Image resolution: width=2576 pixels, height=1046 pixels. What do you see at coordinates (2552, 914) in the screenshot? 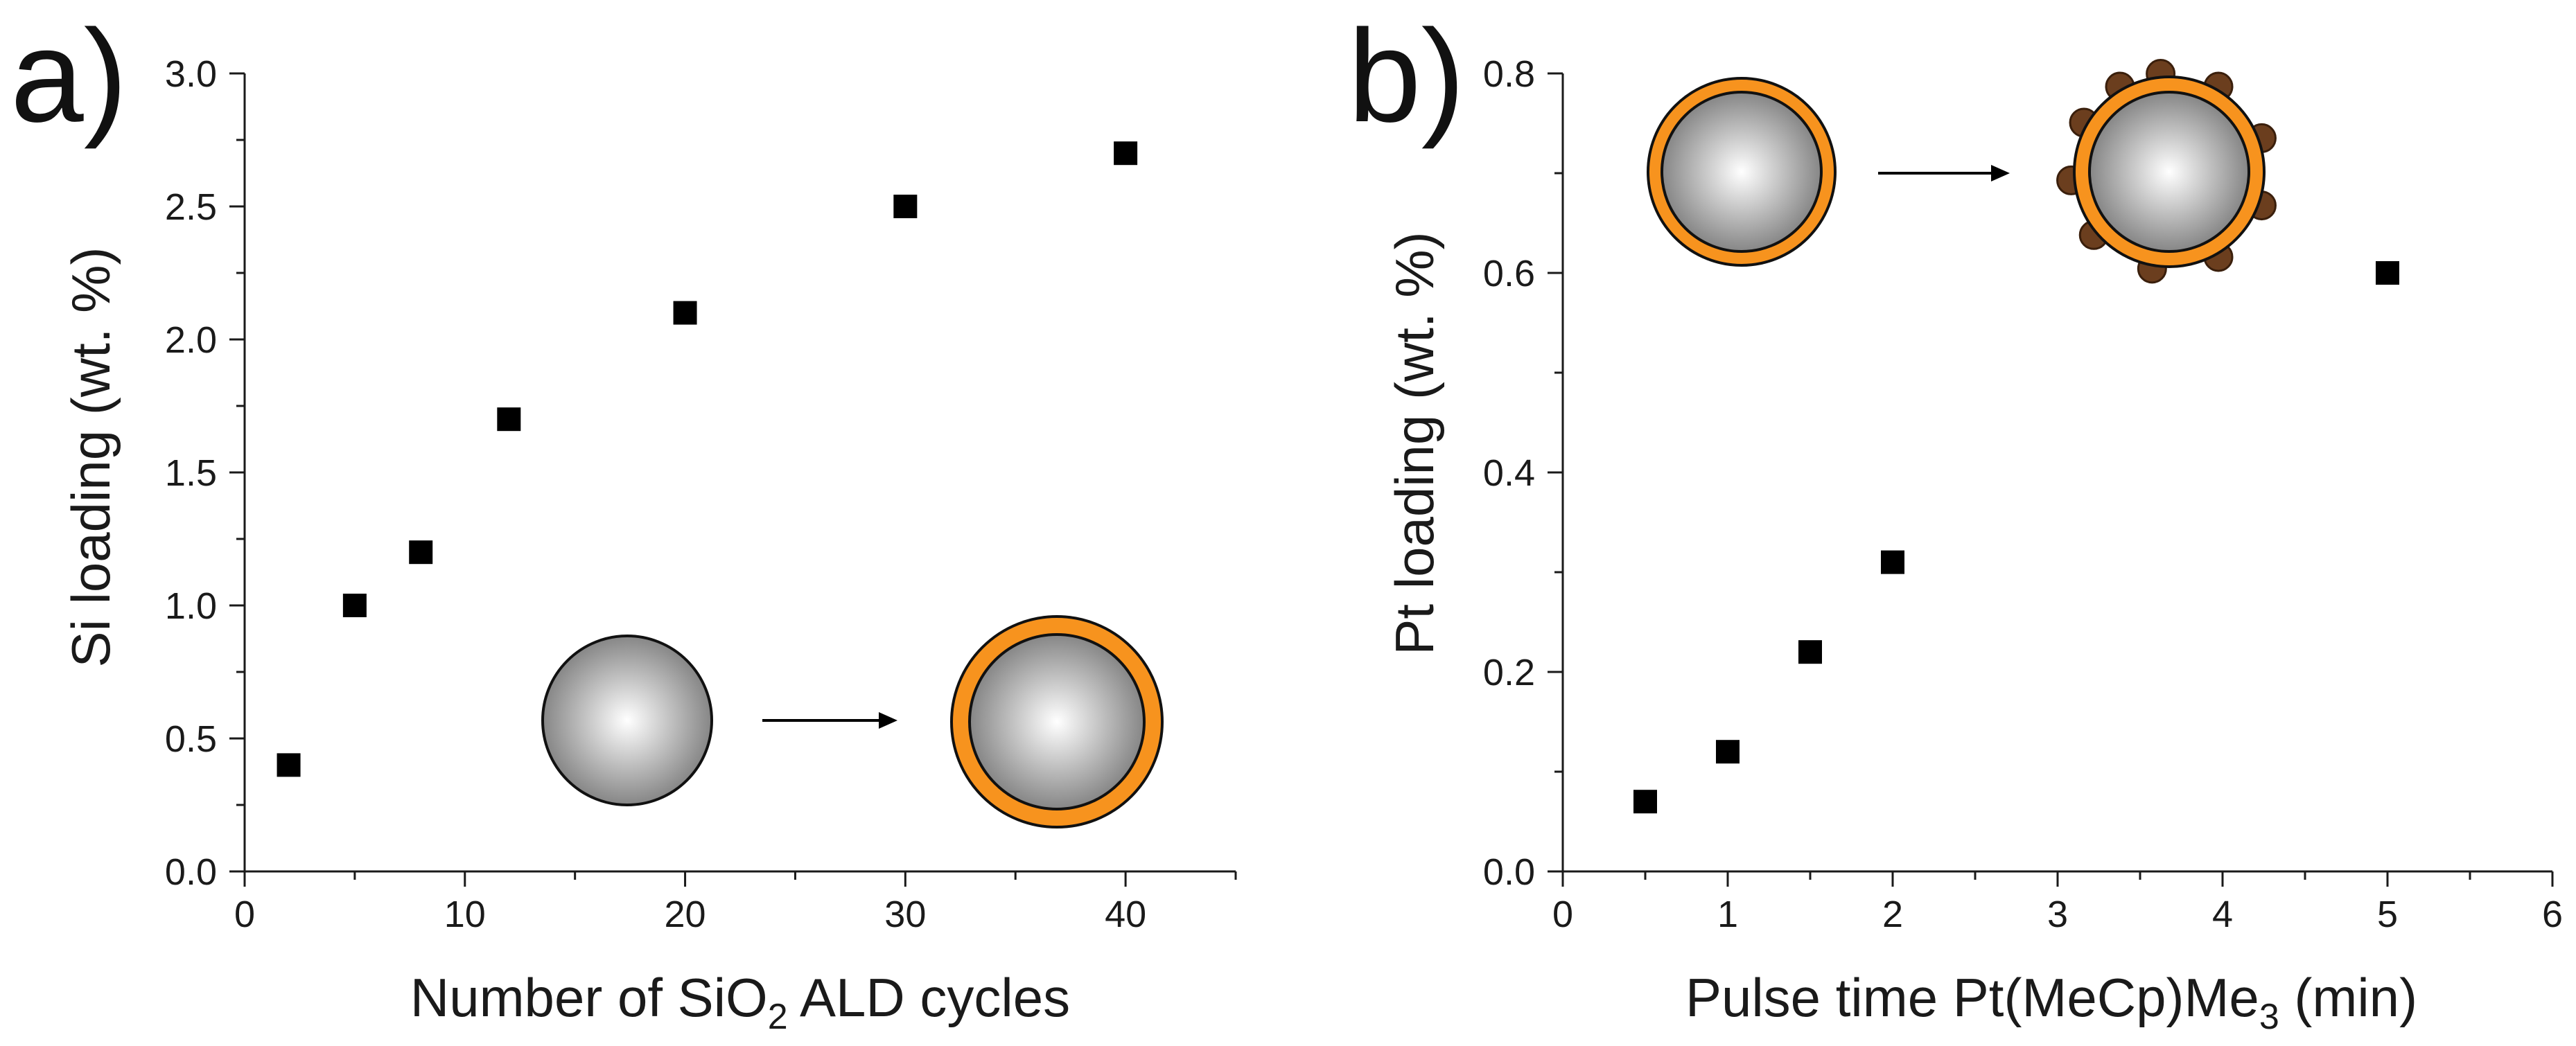
I see `x-tick-label: 6` at bounding box center [2552, 914].